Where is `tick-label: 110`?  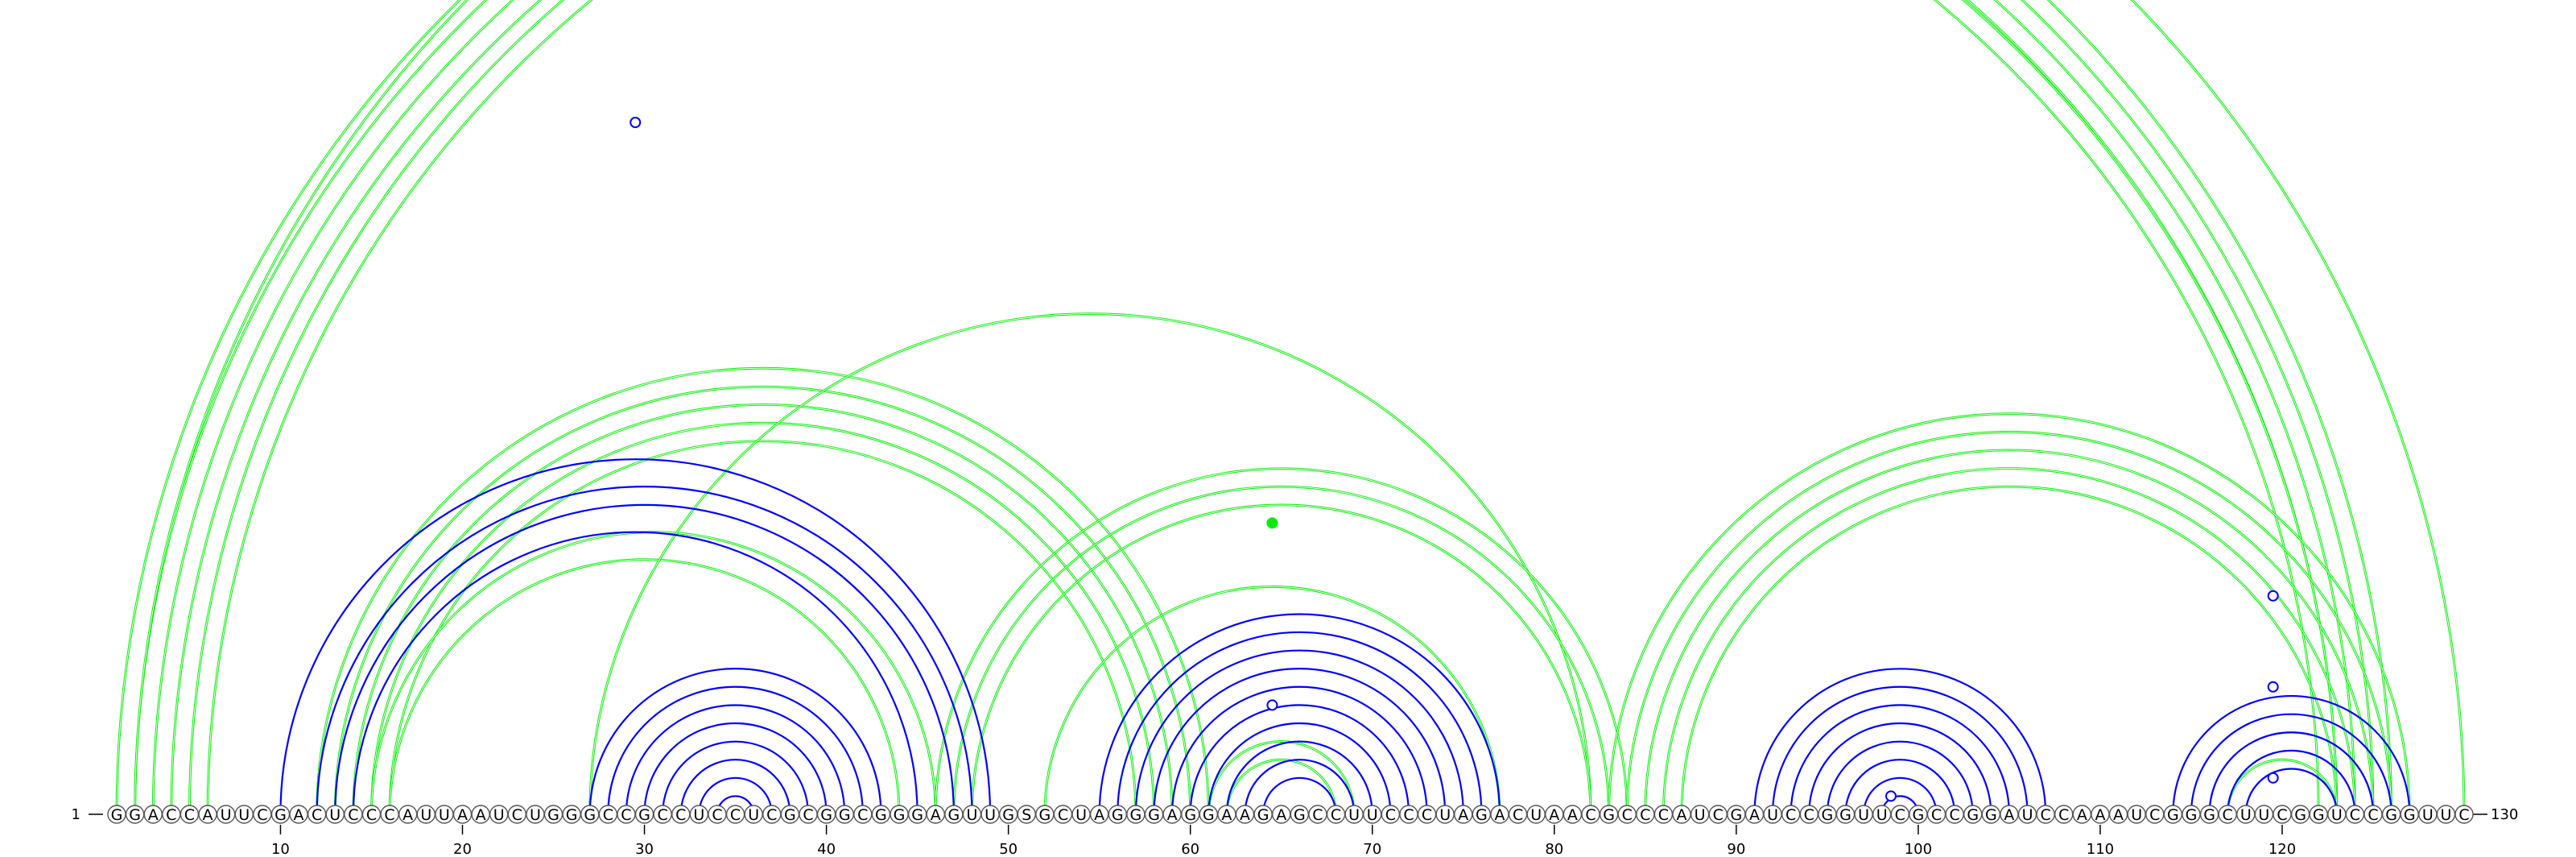
tick-label: 110 is located at coordinates (2100, 849).